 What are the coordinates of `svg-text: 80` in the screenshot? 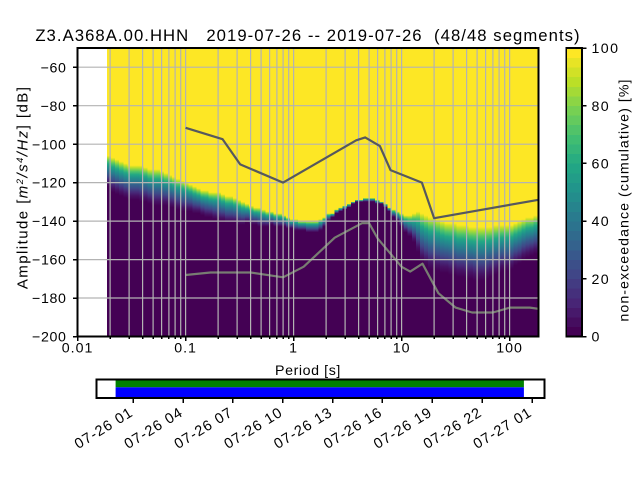 It's located at (601, 107).